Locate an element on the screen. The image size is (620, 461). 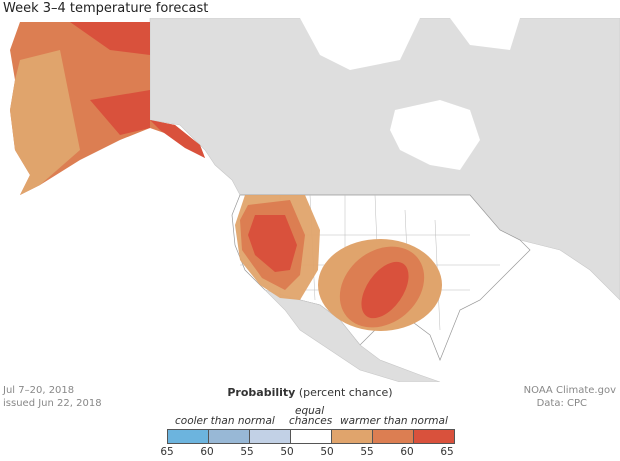
warm-anomaly-west is located at coordinates (277, 247).